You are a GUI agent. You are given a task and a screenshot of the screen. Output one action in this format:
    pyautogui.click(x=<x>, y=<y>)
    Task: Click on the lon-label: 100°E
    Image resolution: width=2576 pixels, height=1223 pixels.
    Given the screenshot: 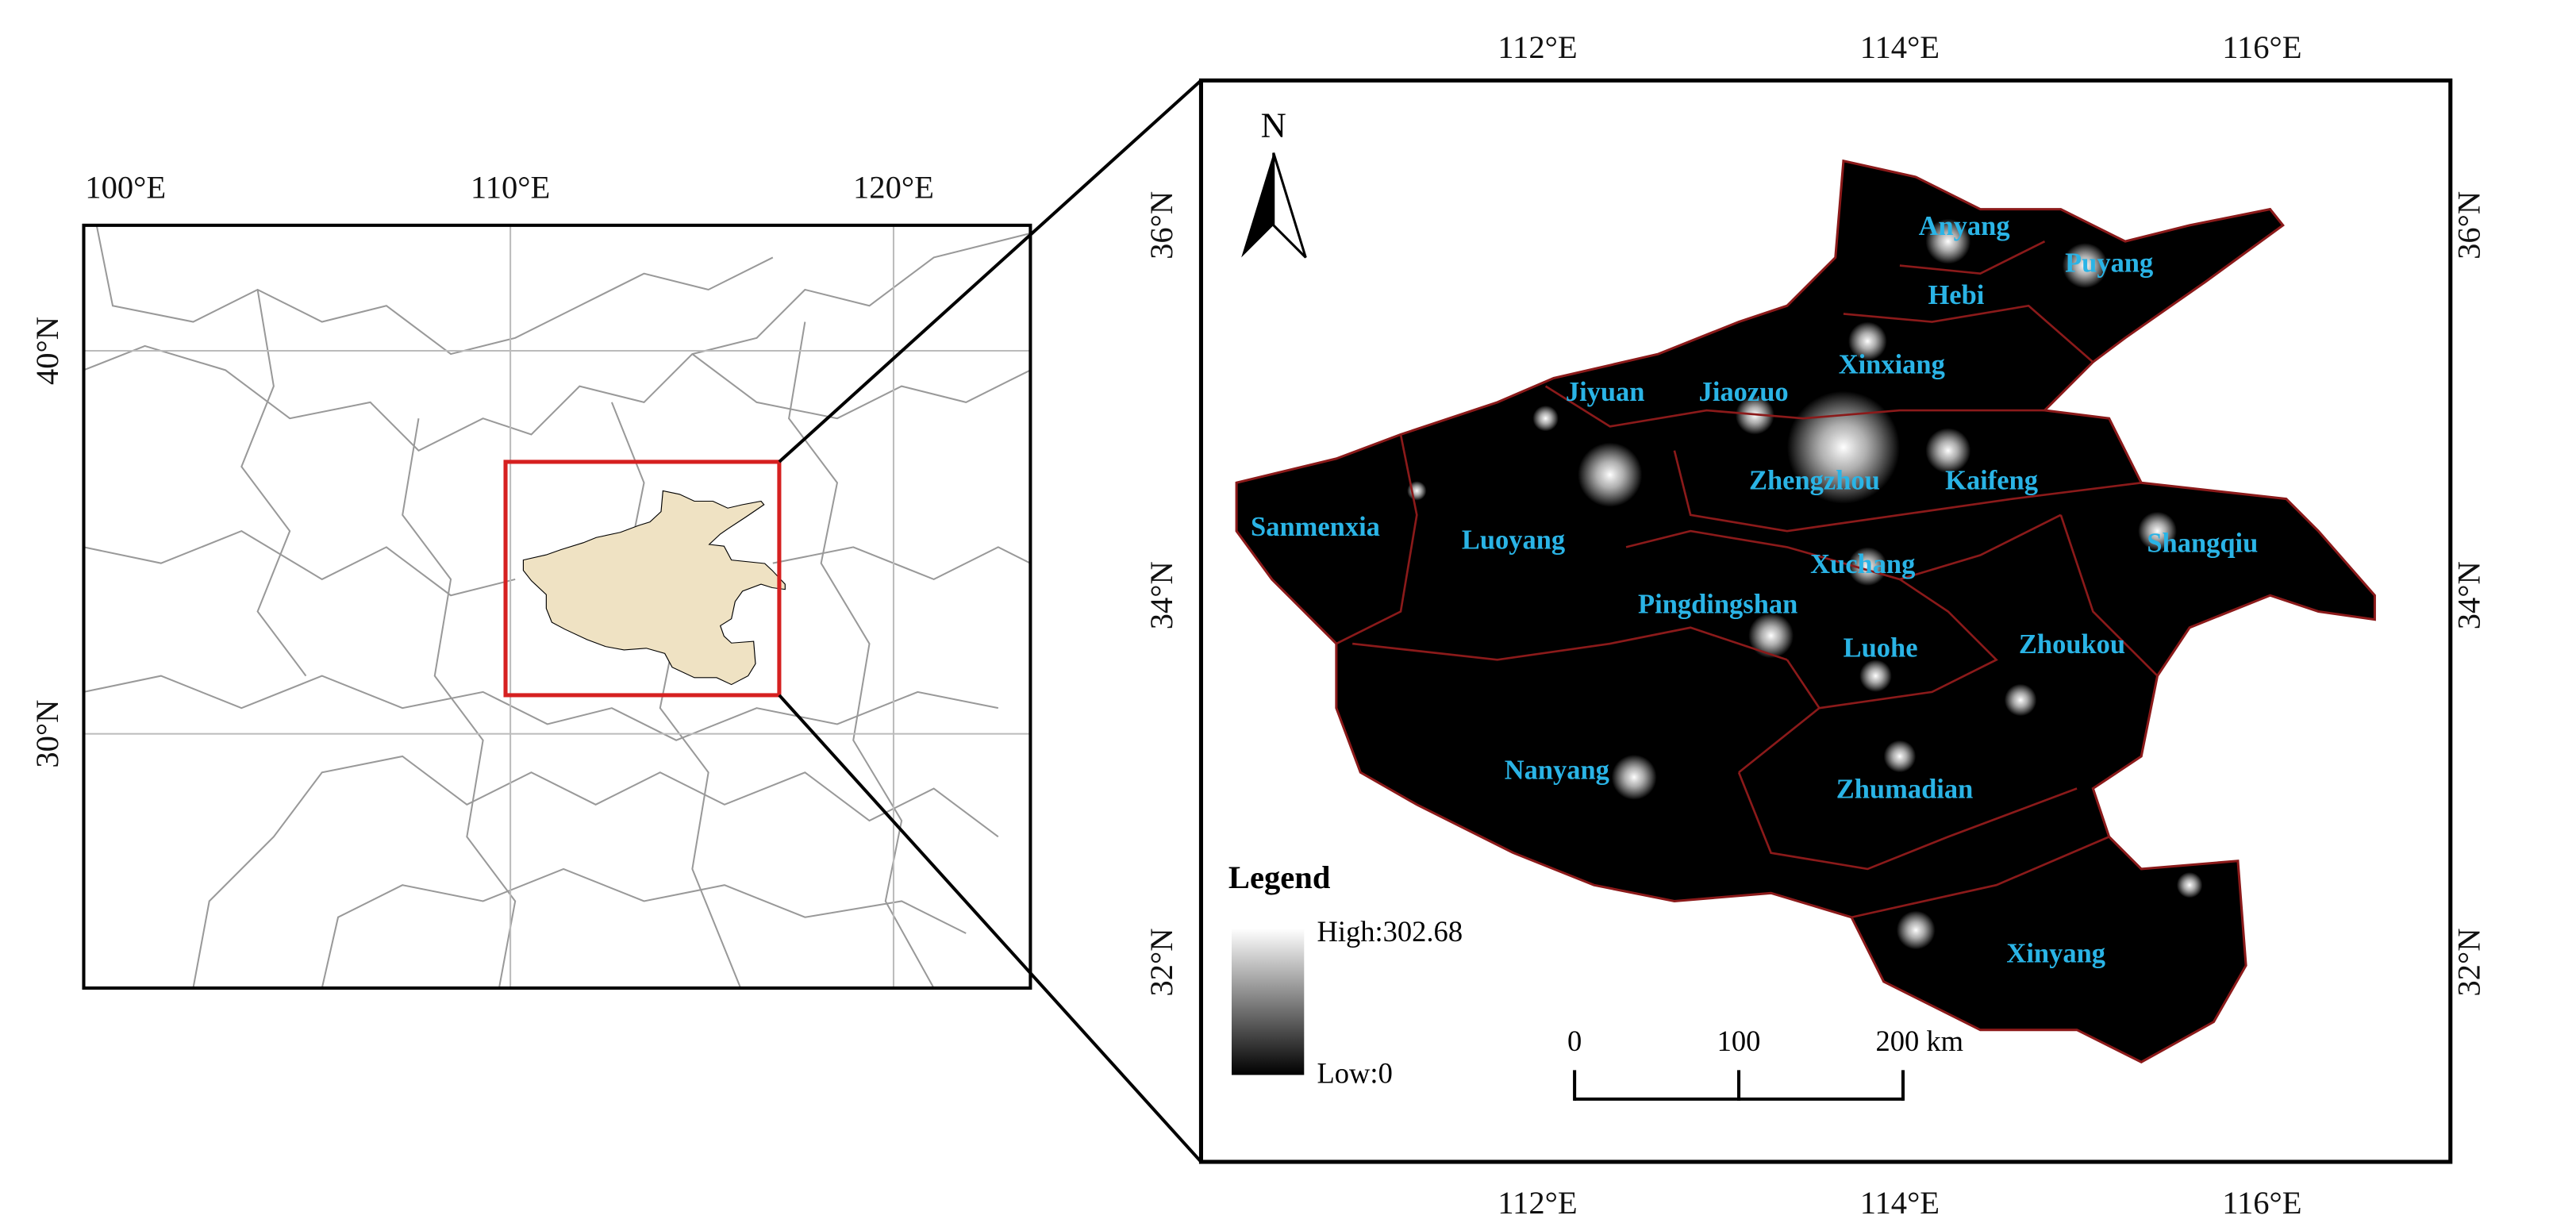 What is the action you would take?
    pyautogui.click(x=126, y=187)
    